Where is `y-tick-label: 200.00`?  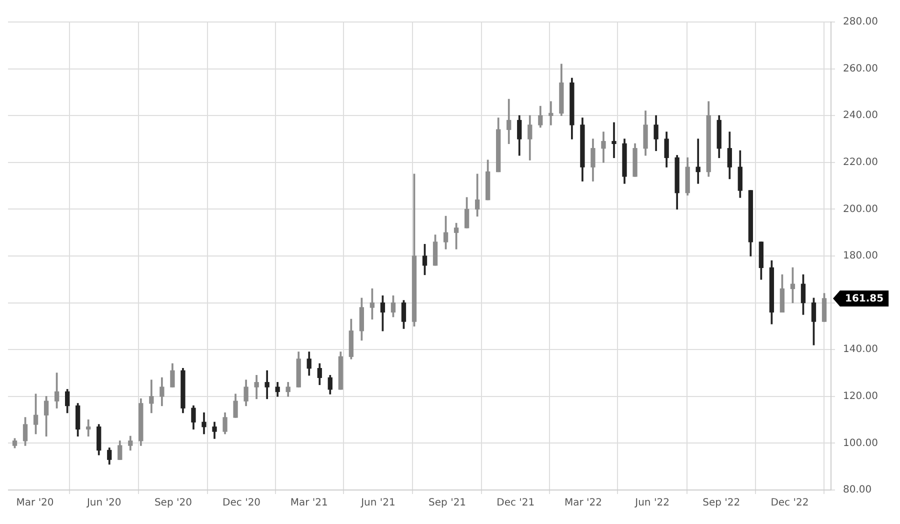 y-tick-label: 200.00 is located at coordinates (860, 209).